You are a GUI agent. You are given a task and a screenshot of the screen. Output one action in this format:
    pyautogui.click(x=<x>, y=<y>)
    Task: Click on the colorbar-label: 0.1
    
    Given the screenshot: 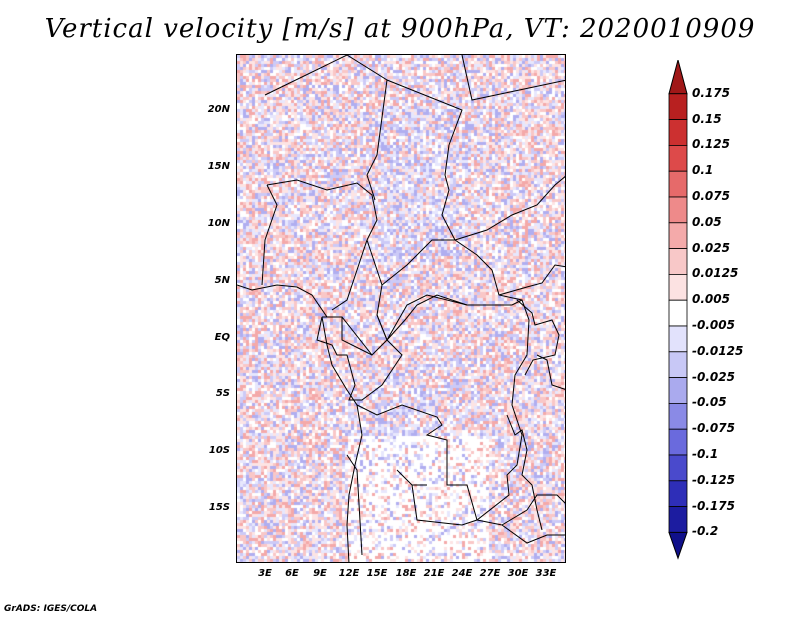 What is the action you would take?
    pyautogui.click(x=703, y=170)
    